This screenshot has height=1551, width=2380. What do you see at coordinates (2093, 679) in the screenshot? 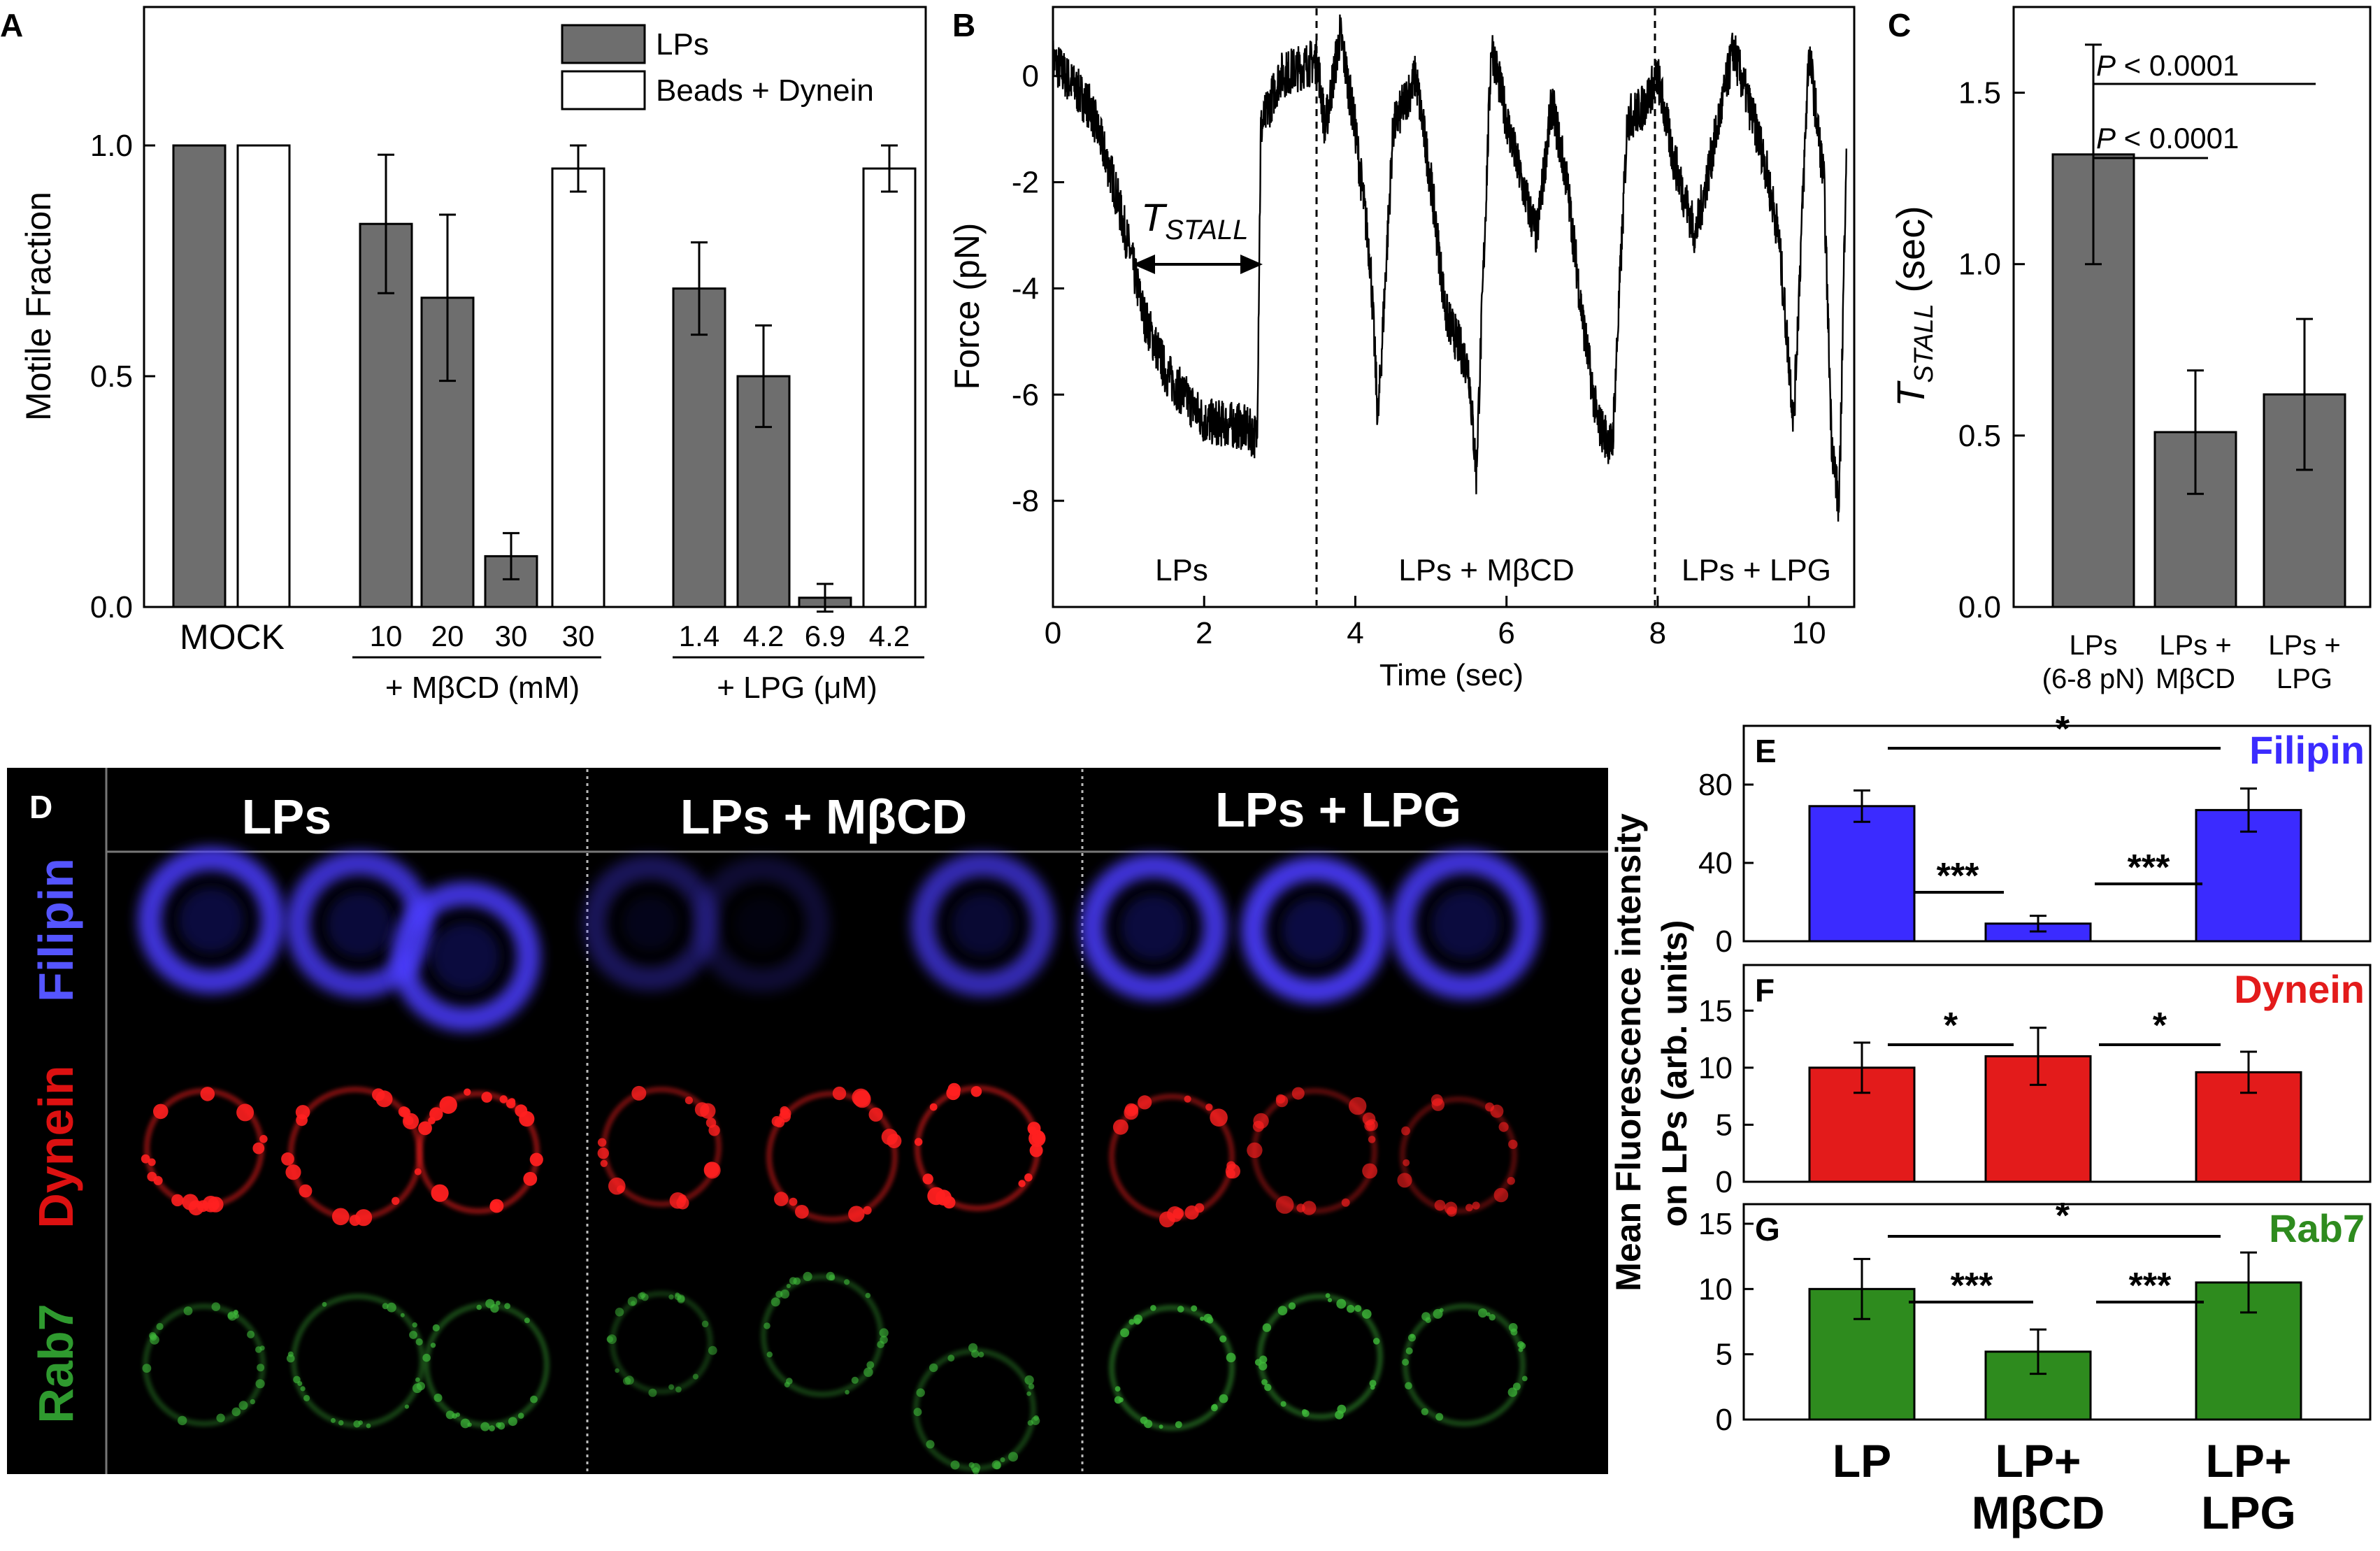
I see `panel-c-category-label: (6-8 pN)` at bounding box center [2093, 679].